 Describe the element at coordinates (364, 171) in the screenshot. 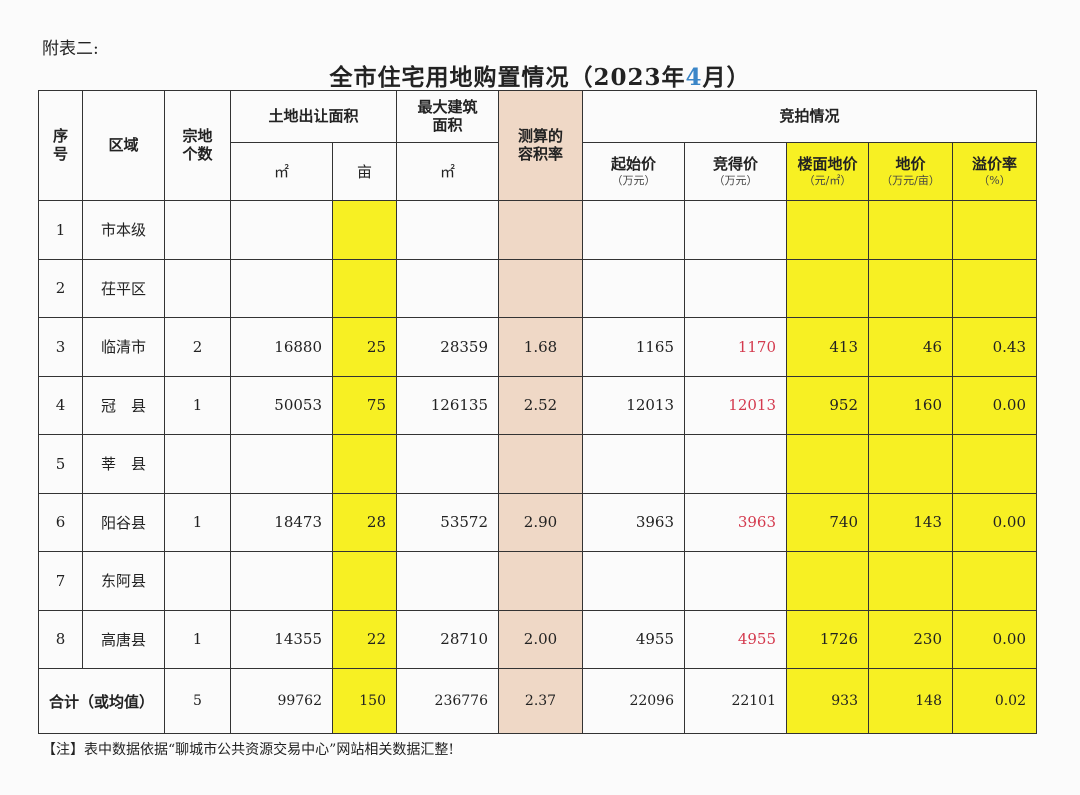

I see `header-unit-mu: 亩` at that location.